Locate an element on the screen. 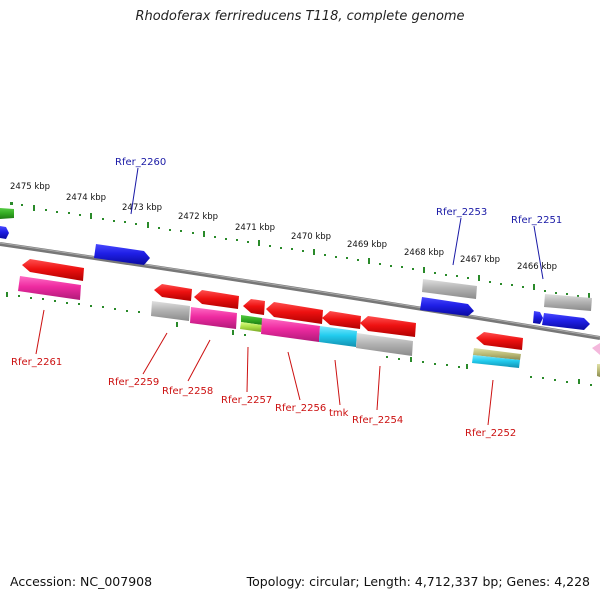 Image resolution: width=600 pixels, height=600 pixels. forward-leader-lines is located at coordinates (337, 223).